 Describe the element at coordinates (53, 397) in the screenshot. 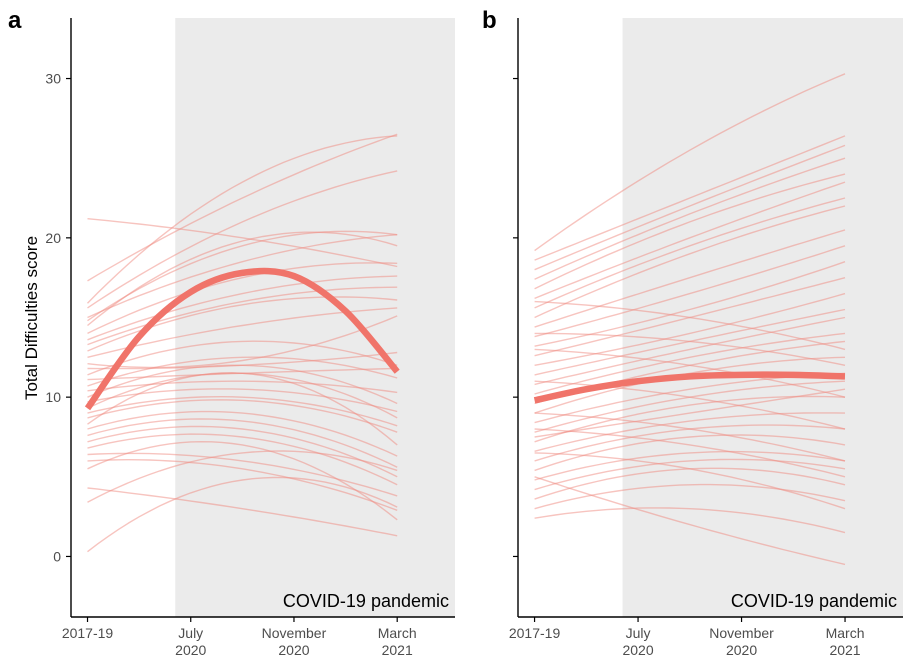

I see `y-tick-label: 10` at that location.